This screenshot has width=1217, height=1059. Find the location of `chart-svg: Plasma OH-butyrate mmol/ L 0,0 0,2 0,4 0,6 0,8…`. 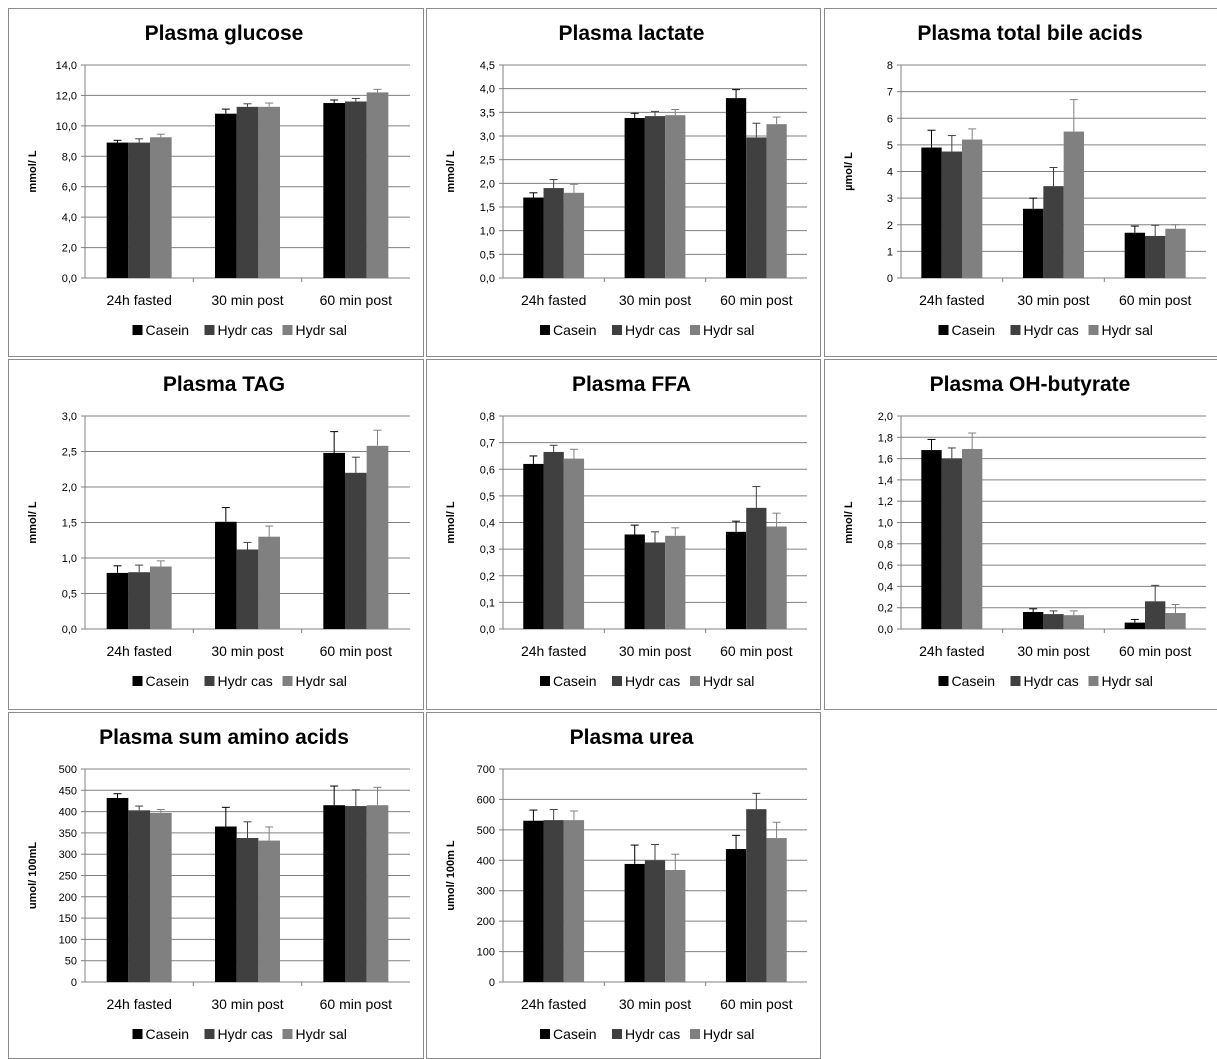

chart-svg: Plasma OH-butyrate mmol/ L 0,0 0,2 0,4 0,6 0,8… is located at coordinates (1020, 534).